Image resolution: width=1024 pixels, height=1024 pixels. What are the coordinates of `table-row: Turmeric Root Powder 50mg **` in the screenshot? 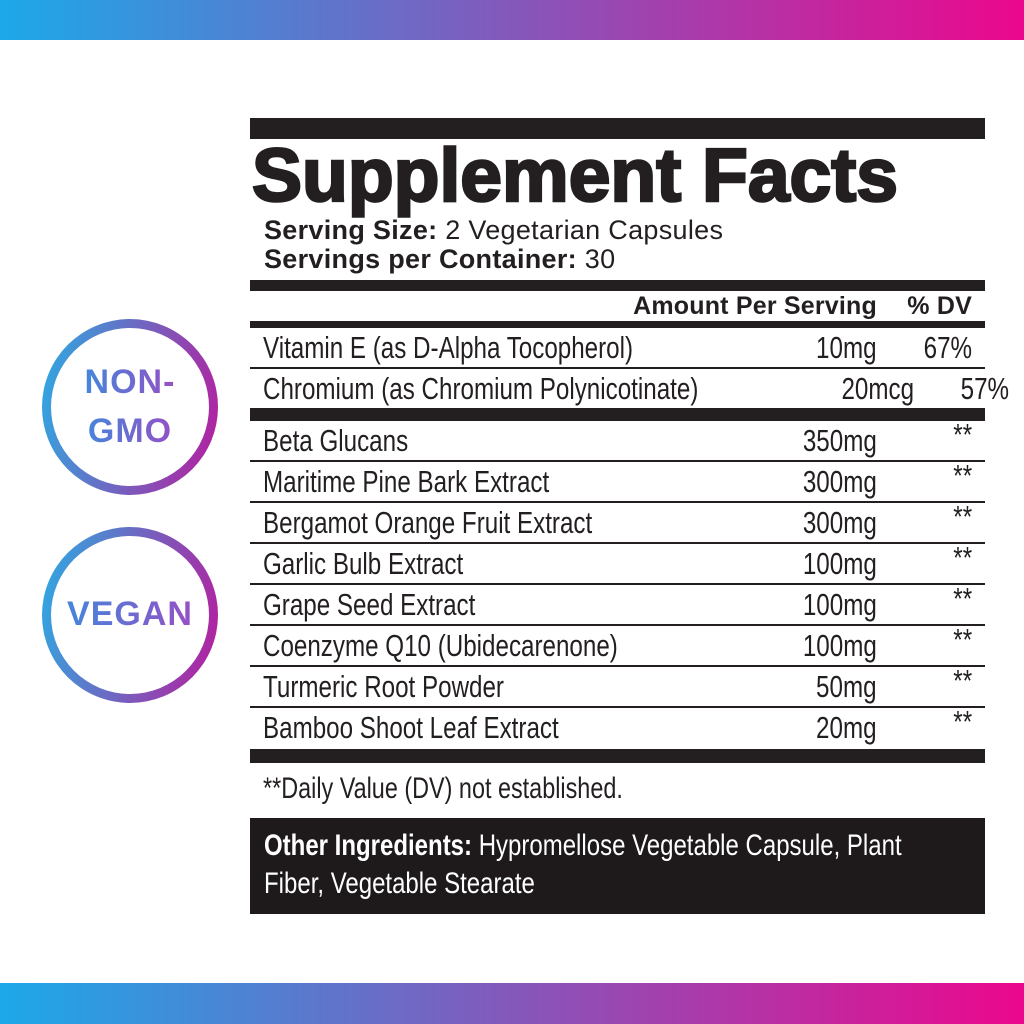 It's located at (617, 684).